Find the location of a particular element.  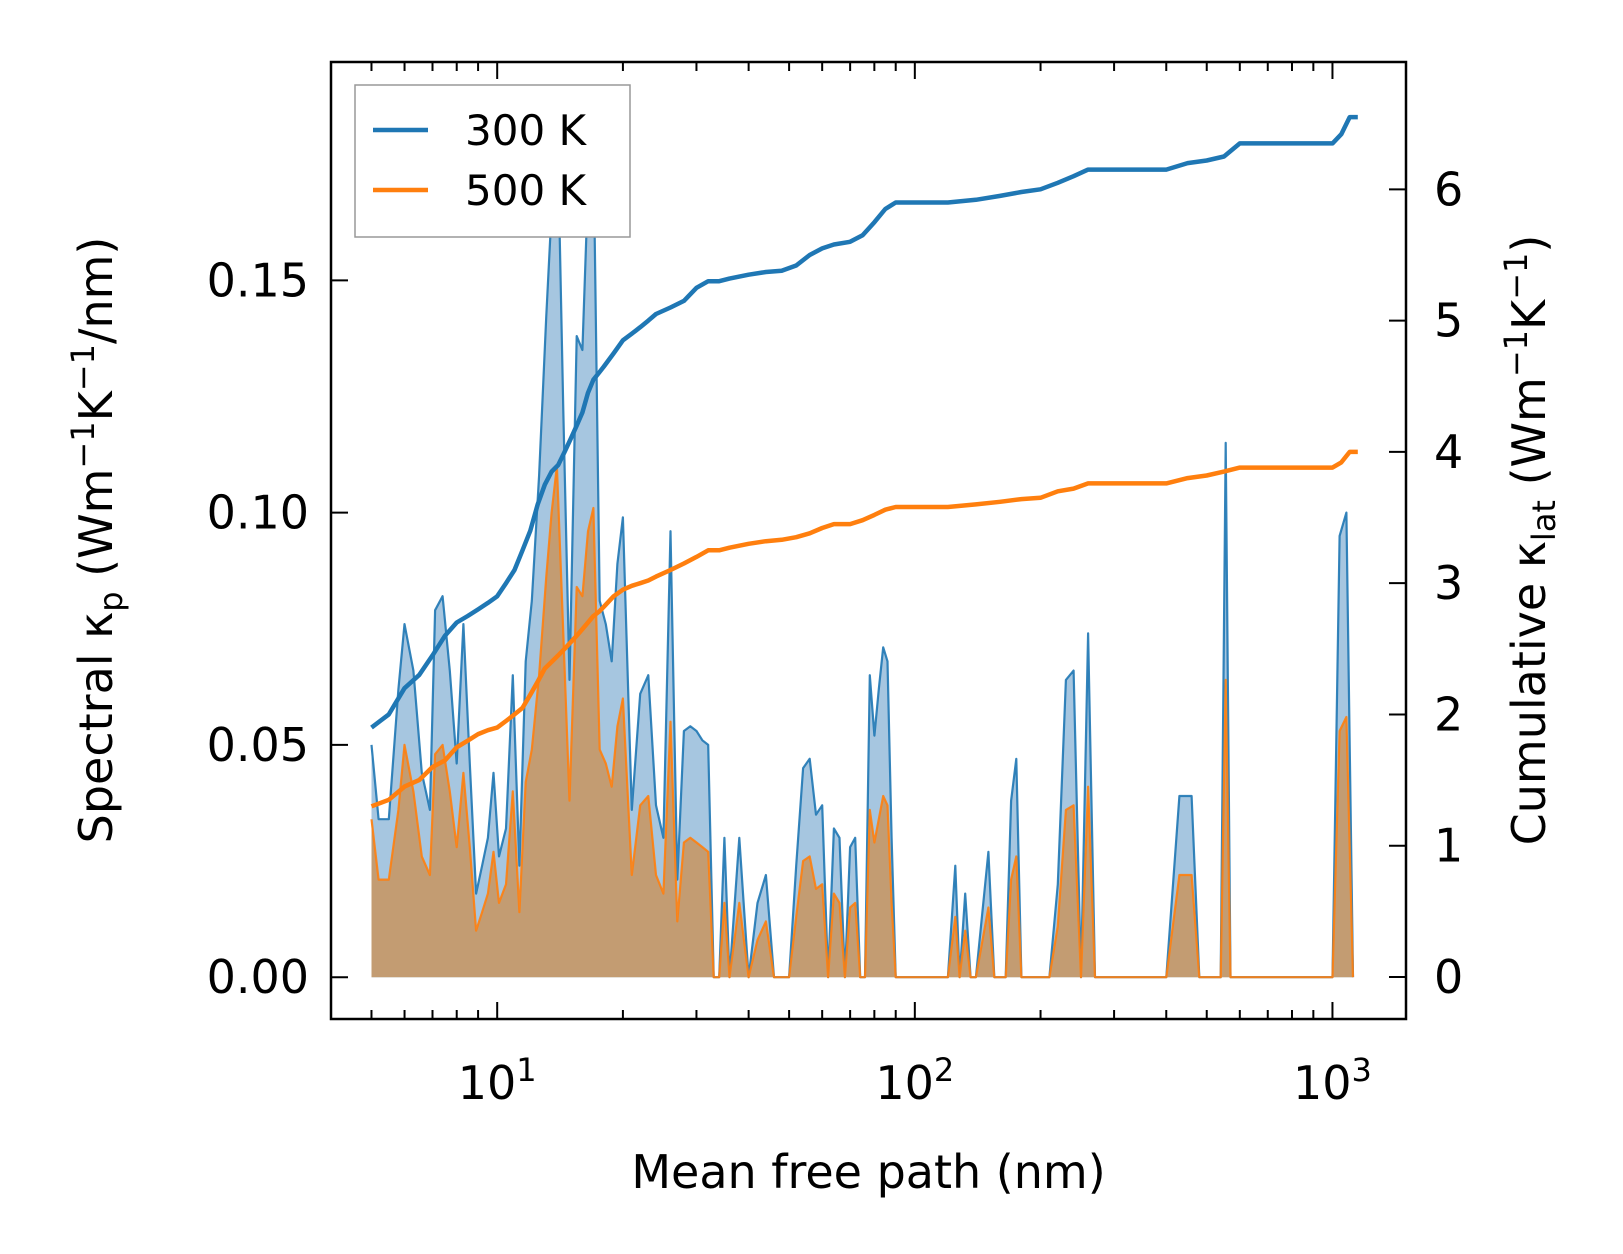

y-left-tick-label: 0.05 is located at coordinates (258, 745).